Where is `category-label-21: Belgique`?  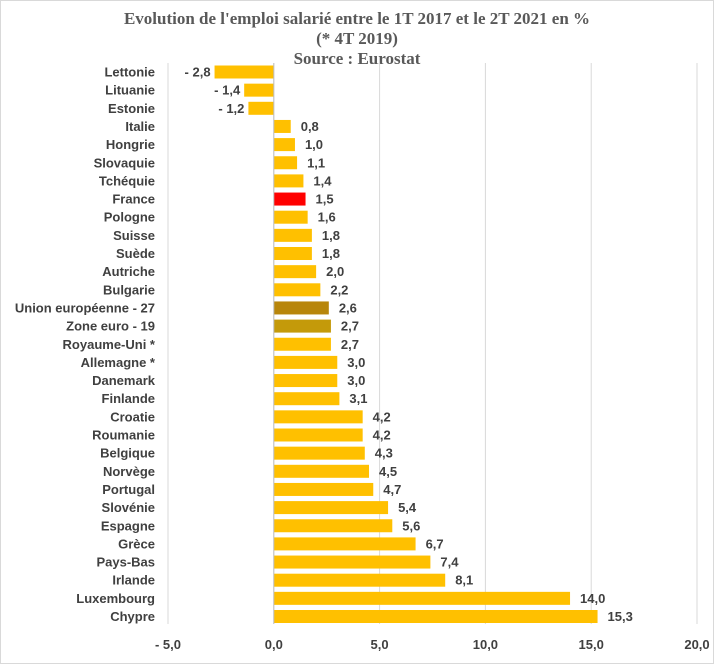
category-label-21: Belgique is located at coordinates (127, 453).